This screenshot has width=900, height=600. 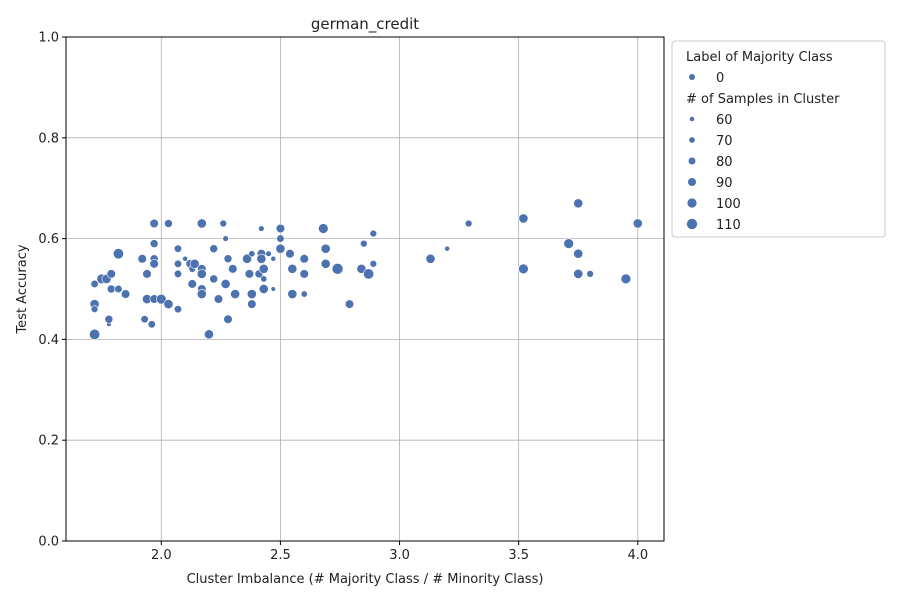 I want to click on y-tick-label: 0.2, so click(x=48, y=441).